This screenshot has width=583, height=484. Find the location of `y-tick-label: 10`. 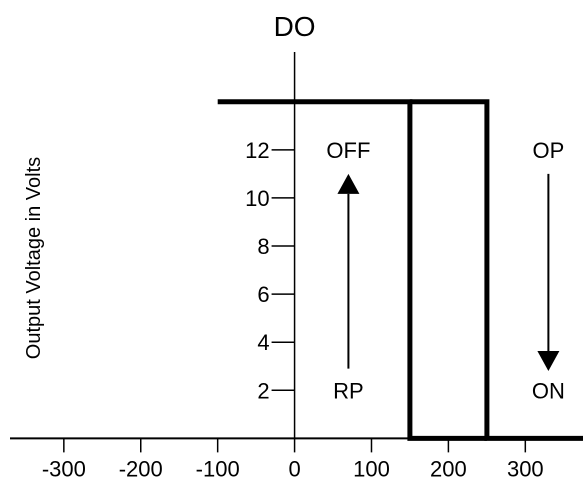

y-tick-label: 10 is located at coordinates (257, 198).